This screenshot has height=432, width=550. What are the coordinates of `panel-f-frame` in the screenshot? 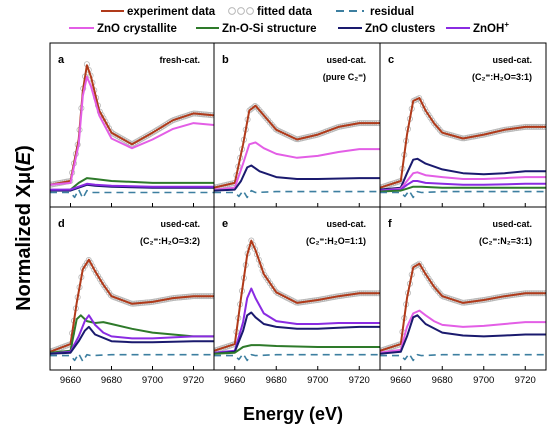 It's located at (463, 288).